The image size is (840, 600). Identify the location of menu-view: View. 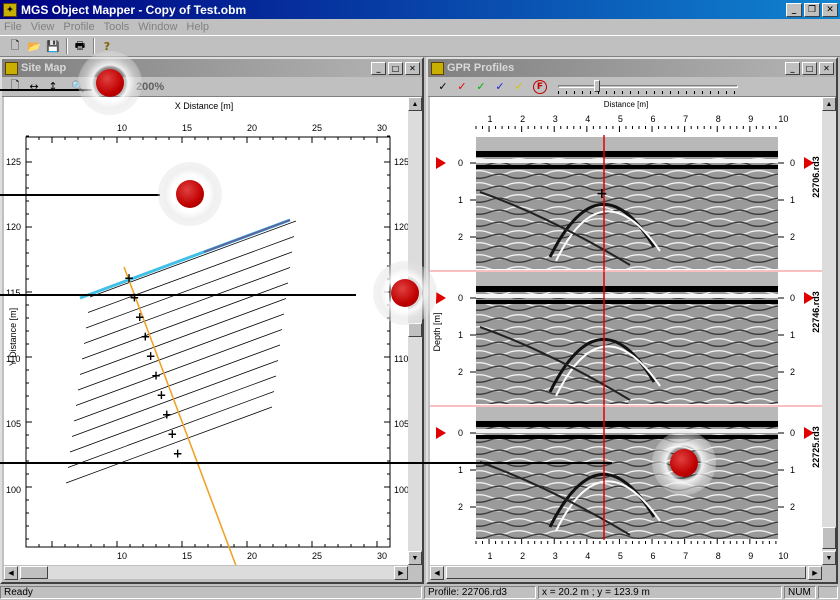
(42, 27).